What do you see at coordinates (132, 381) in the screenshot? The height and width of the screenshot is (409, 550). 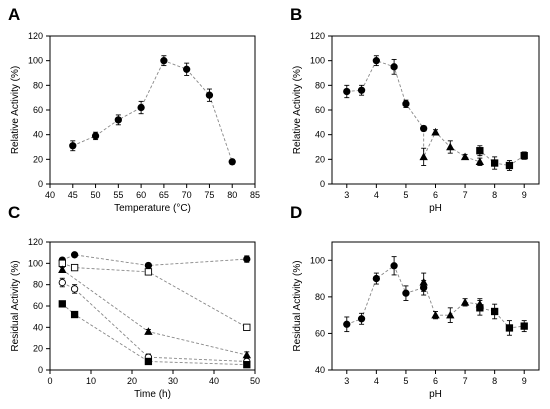 I see `panel-c-x-tick-label: 20` at bounding box center [132, 381].